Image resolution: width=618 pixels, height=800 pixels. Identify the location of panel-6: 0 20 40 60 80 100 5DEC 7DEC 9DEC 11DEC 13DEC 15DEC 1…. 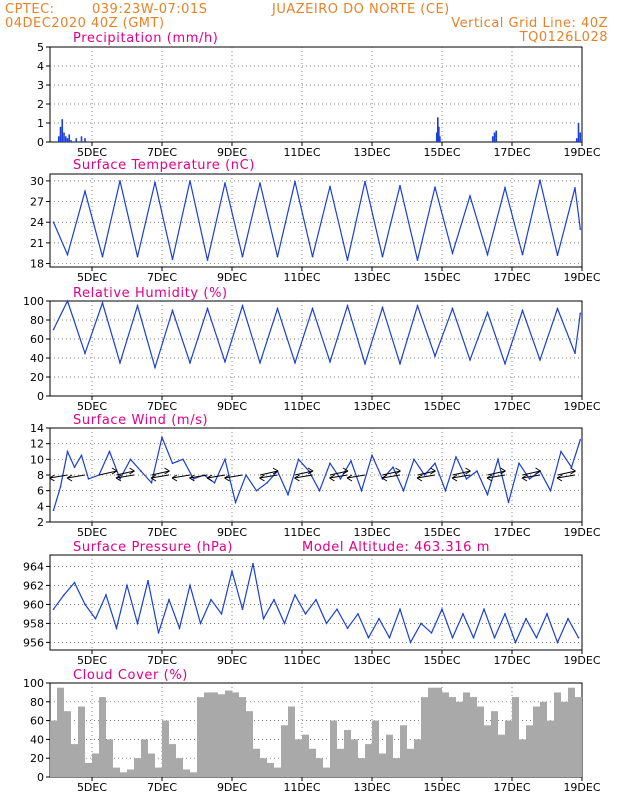
(312, 731).